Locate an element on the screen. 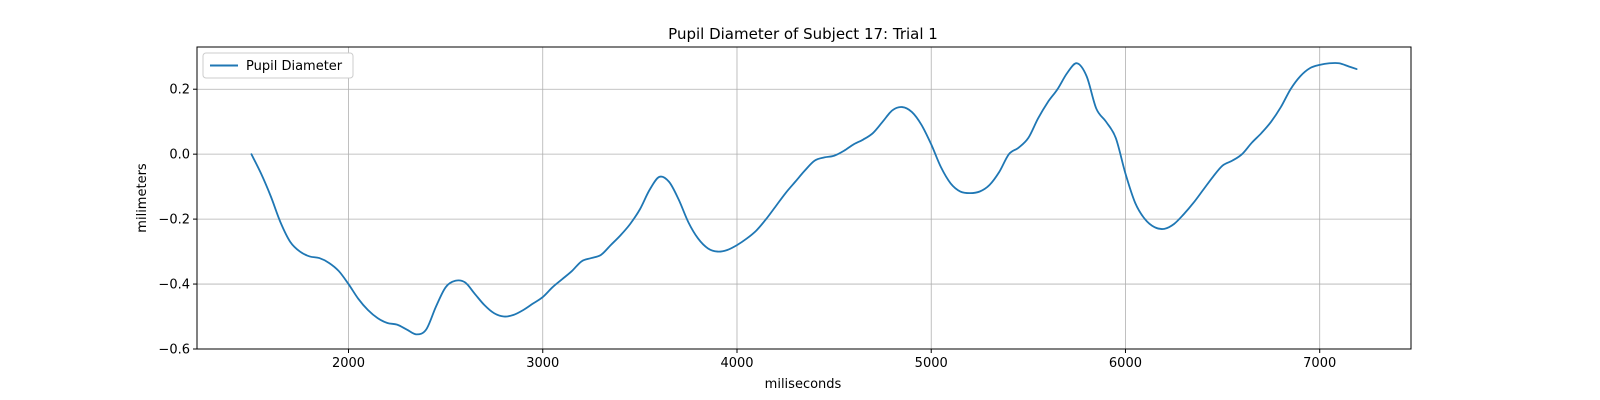  legend: Pupil Diameter is located at coordinates (278, 65).